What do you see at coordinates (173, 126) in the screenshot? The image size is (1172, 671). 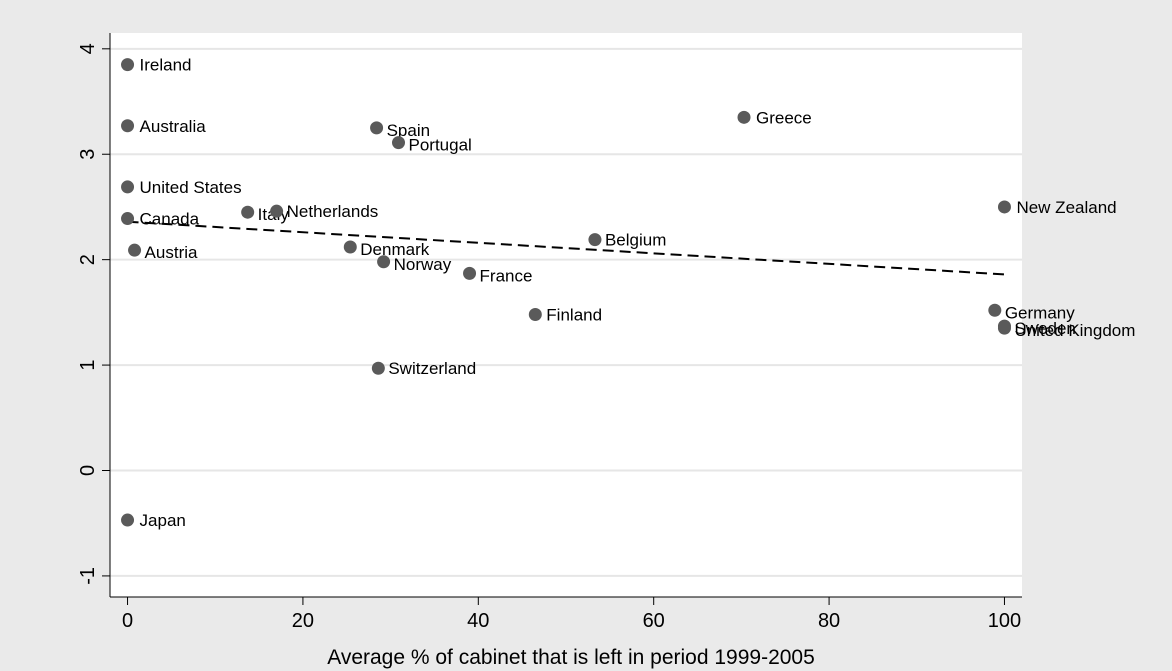 I see `point-label: Australia` at bounding box center [173, 126].